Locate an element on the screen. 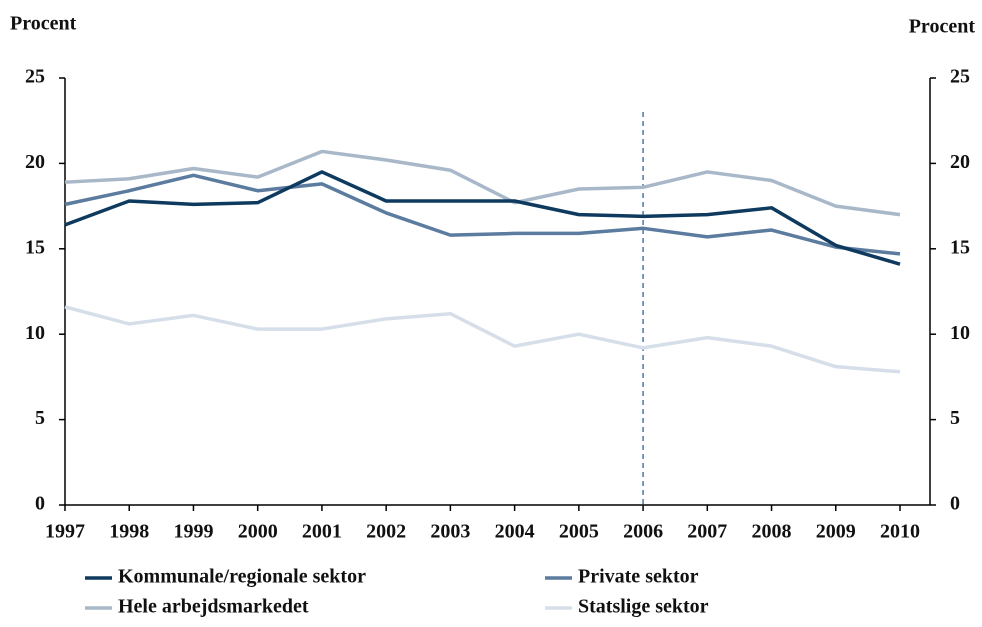 The image size is (982, 627). legend-label: Kommunale/regionale sektor is located at coordinates (242, 577).